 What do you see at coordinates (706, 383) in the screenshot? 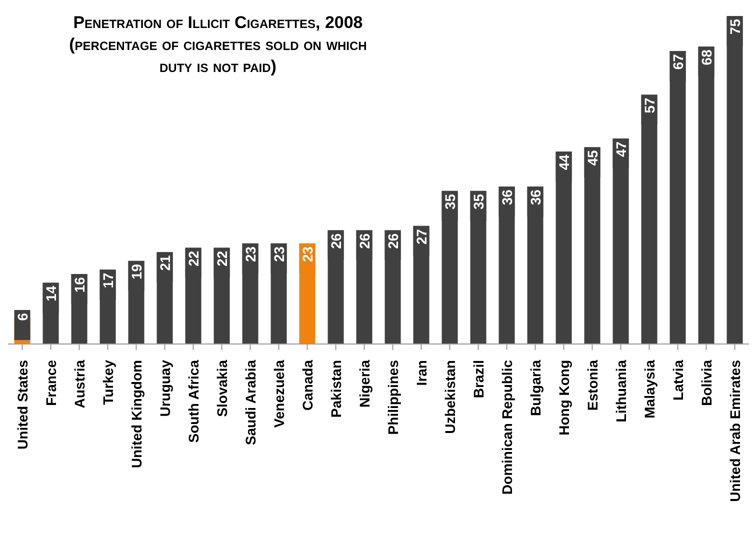
I see `x-tick-label: Bolivia` at bounding box center [706, 383].